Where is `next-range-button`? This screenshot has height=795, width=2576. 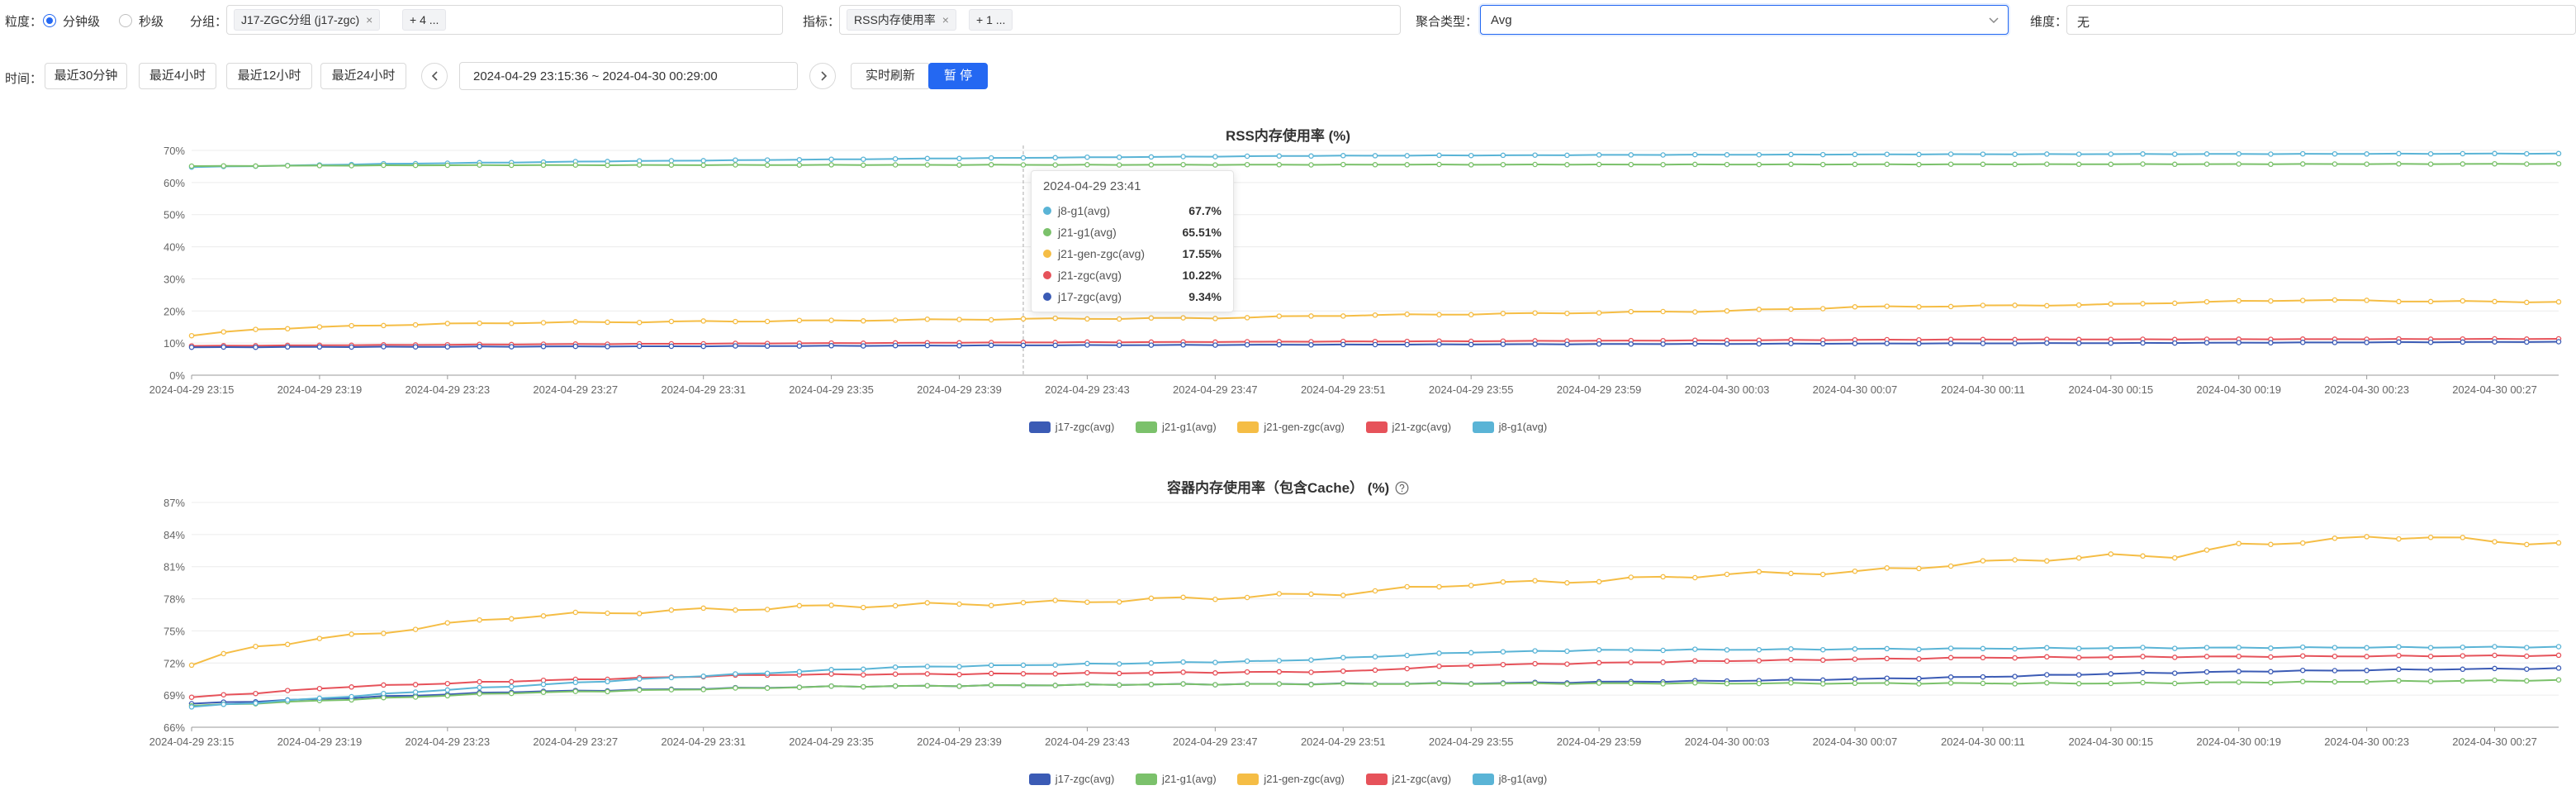 next-range-button is located at coordinates (822, 76).